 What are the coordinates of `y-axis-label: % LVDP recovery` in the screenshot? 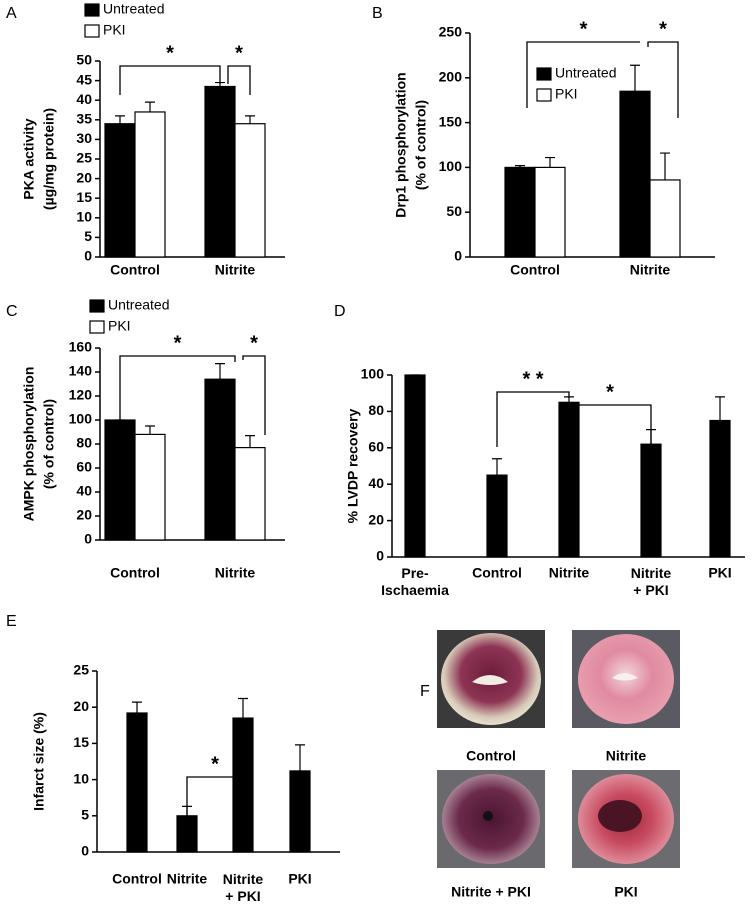 It's located at (353, 465).